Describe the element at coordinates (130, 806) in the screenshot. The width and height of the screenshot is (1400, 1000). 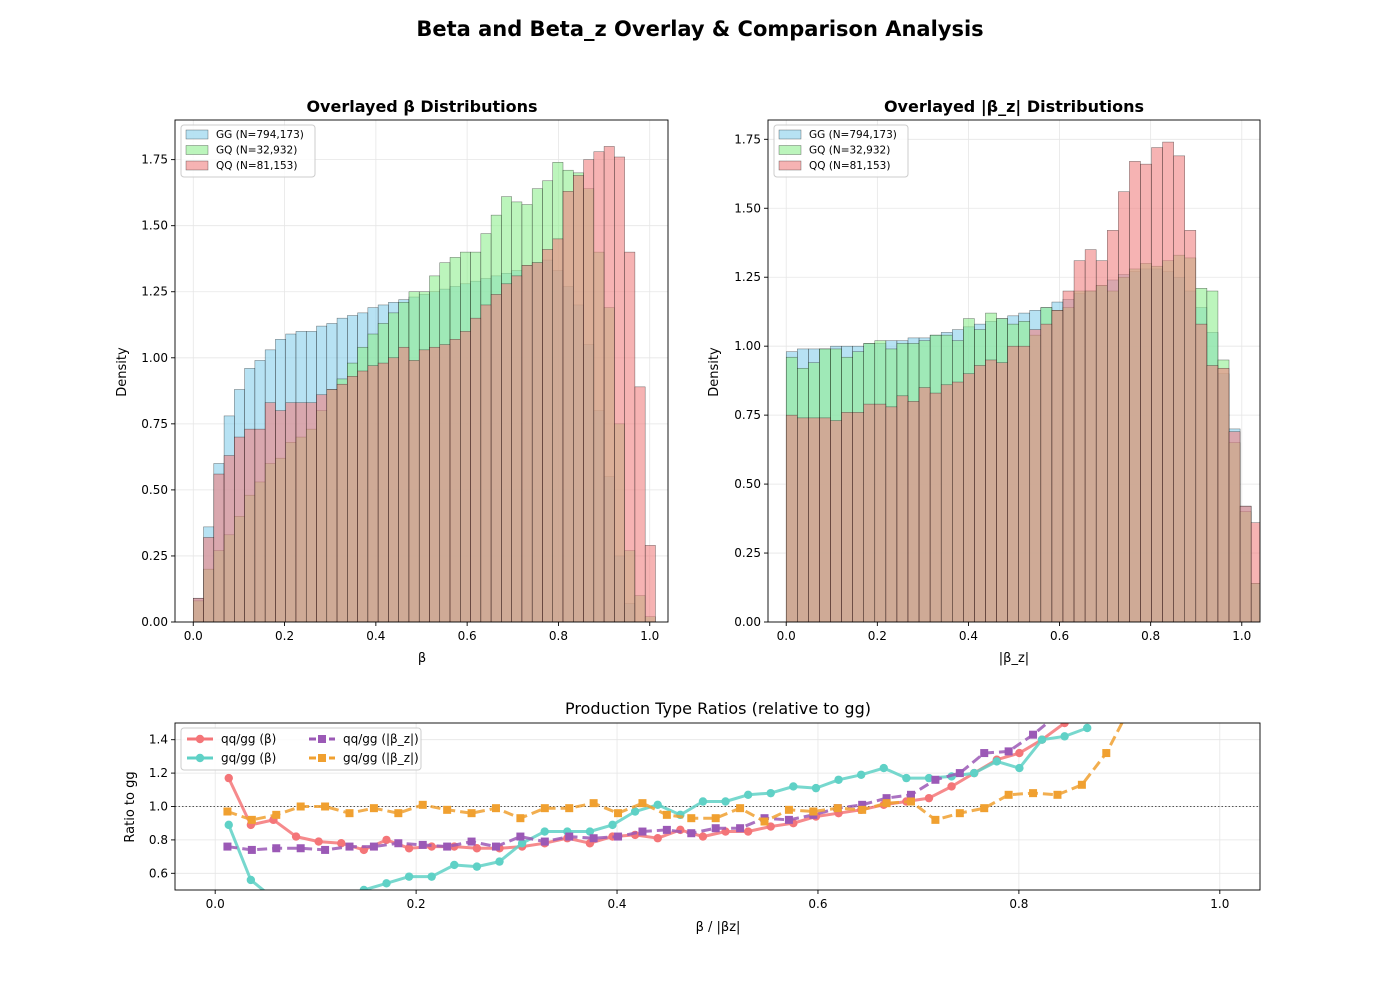
I see `ratio-panel-ylabel: Ratio to gg` at that location.